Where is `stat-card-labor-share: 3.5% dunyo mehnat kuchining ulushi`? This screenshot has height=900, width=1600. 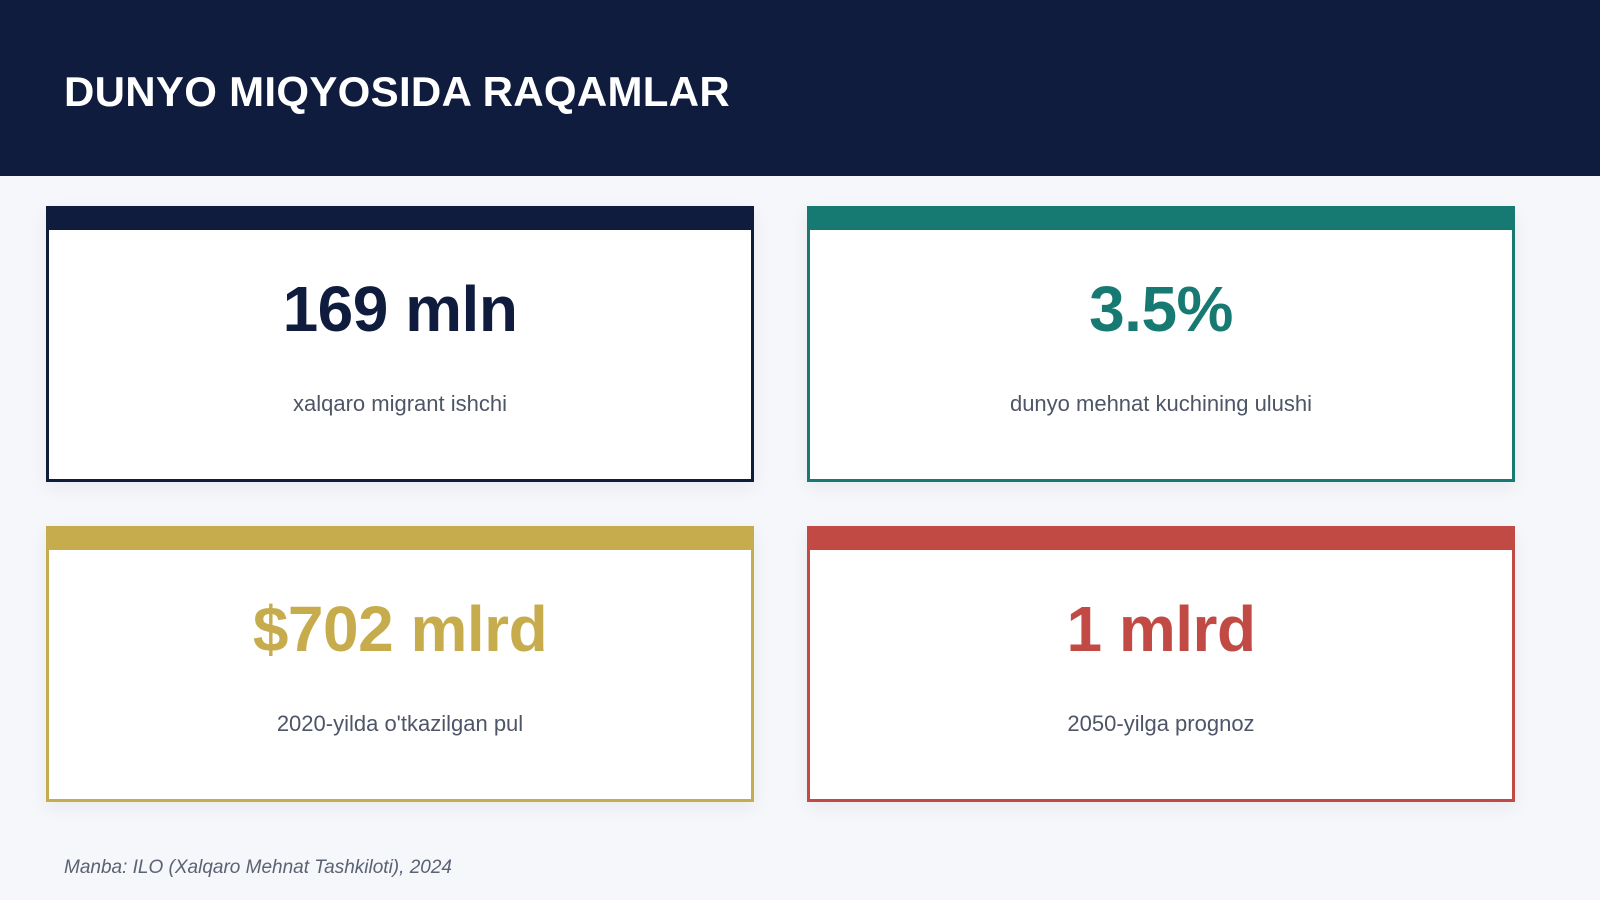
stat-card-labor-share: 3.5% dunyo mehnat kuchining ulushi is located at coordinates (1161, 344).